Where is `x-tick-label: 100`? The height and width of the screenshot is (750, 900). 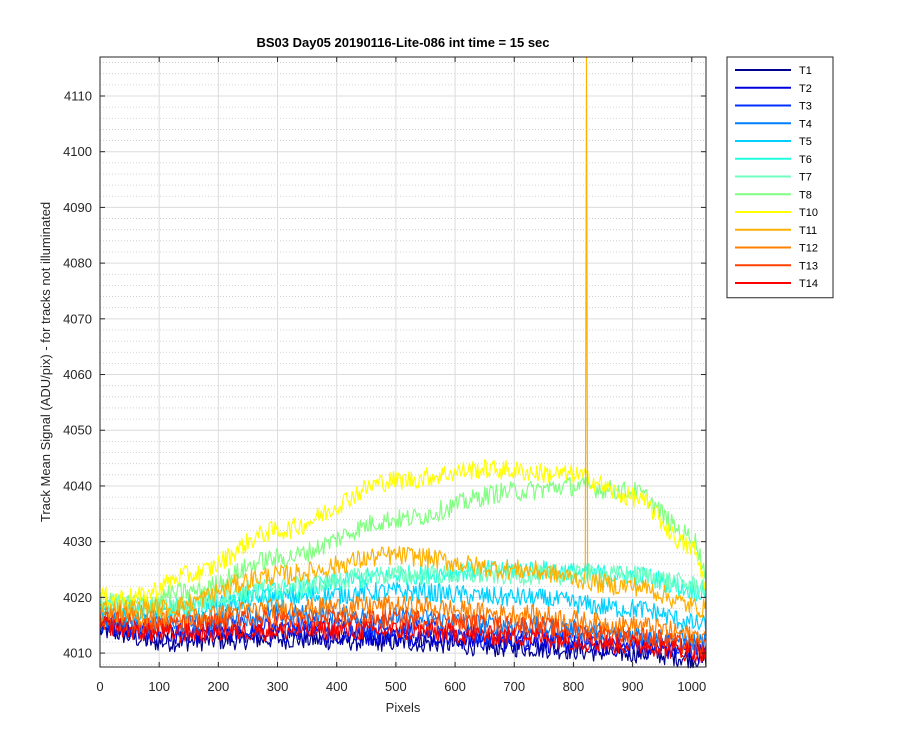
x-tick-label: 100 is located at coordinates (159, 686).